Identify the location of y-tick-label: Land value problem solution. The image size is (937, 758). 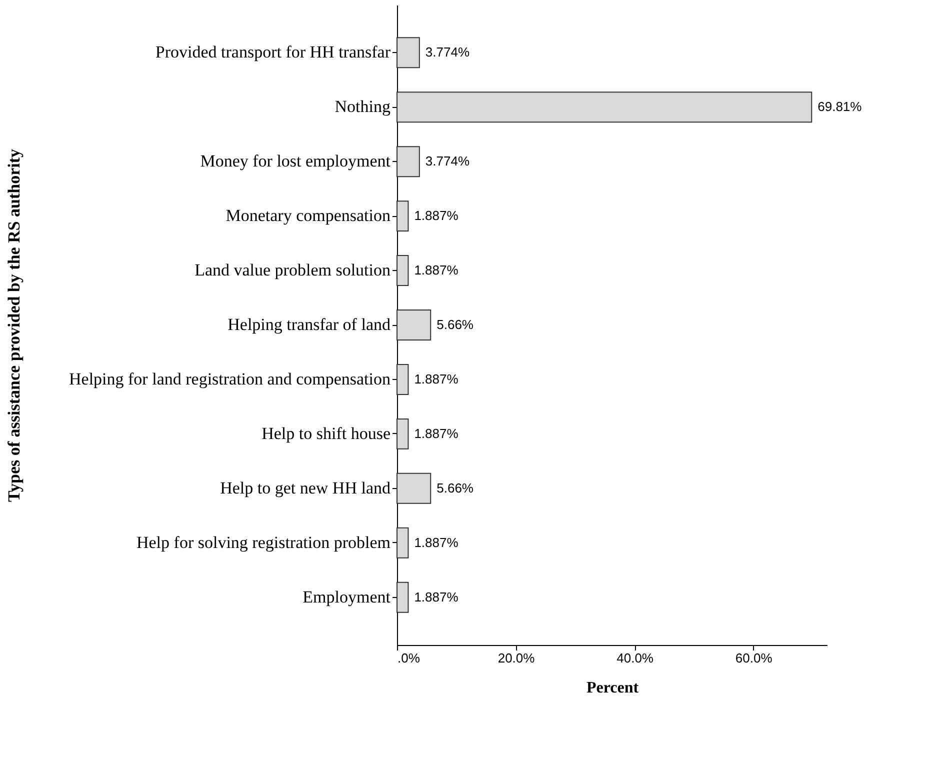
(292, 270).